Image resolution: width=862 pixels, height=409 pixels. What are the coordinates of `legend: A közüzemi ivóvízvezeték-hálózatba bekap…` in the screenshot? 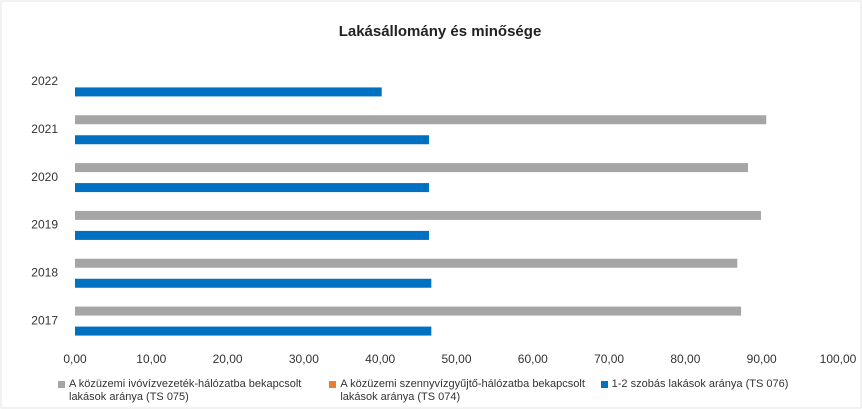 It's located at (458, 391).